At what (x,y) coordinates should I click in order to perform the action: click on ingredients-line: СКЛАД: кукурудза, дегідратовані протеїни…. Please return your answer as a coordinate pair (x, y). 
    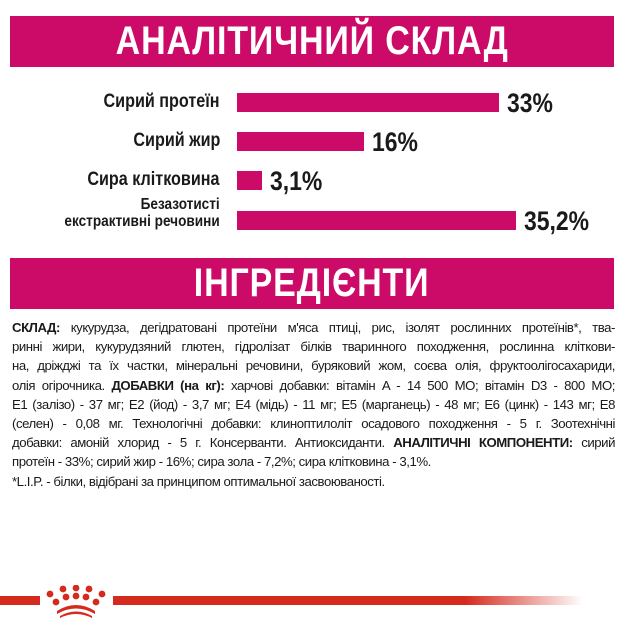
    Looking at the image, I should click on (313, 327).